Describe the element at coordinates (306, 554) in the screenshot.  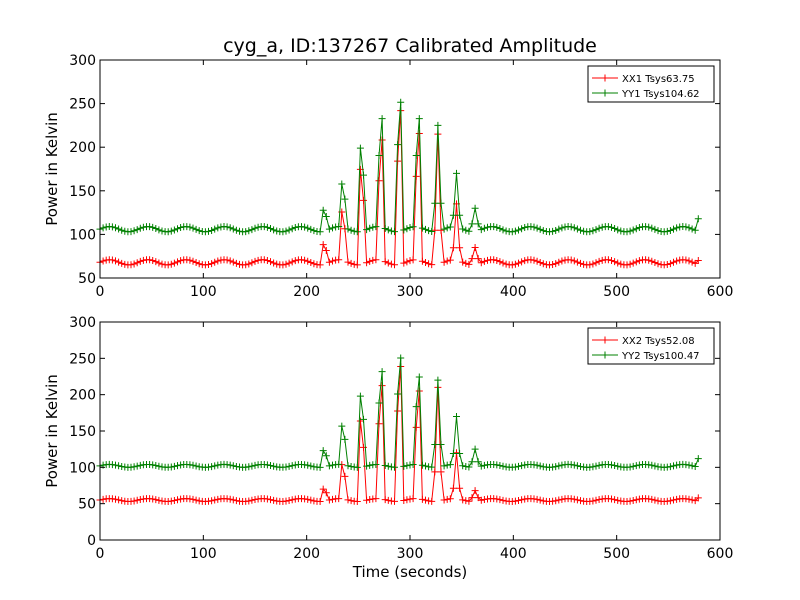
I see `x-tick-label: 200` at that location.